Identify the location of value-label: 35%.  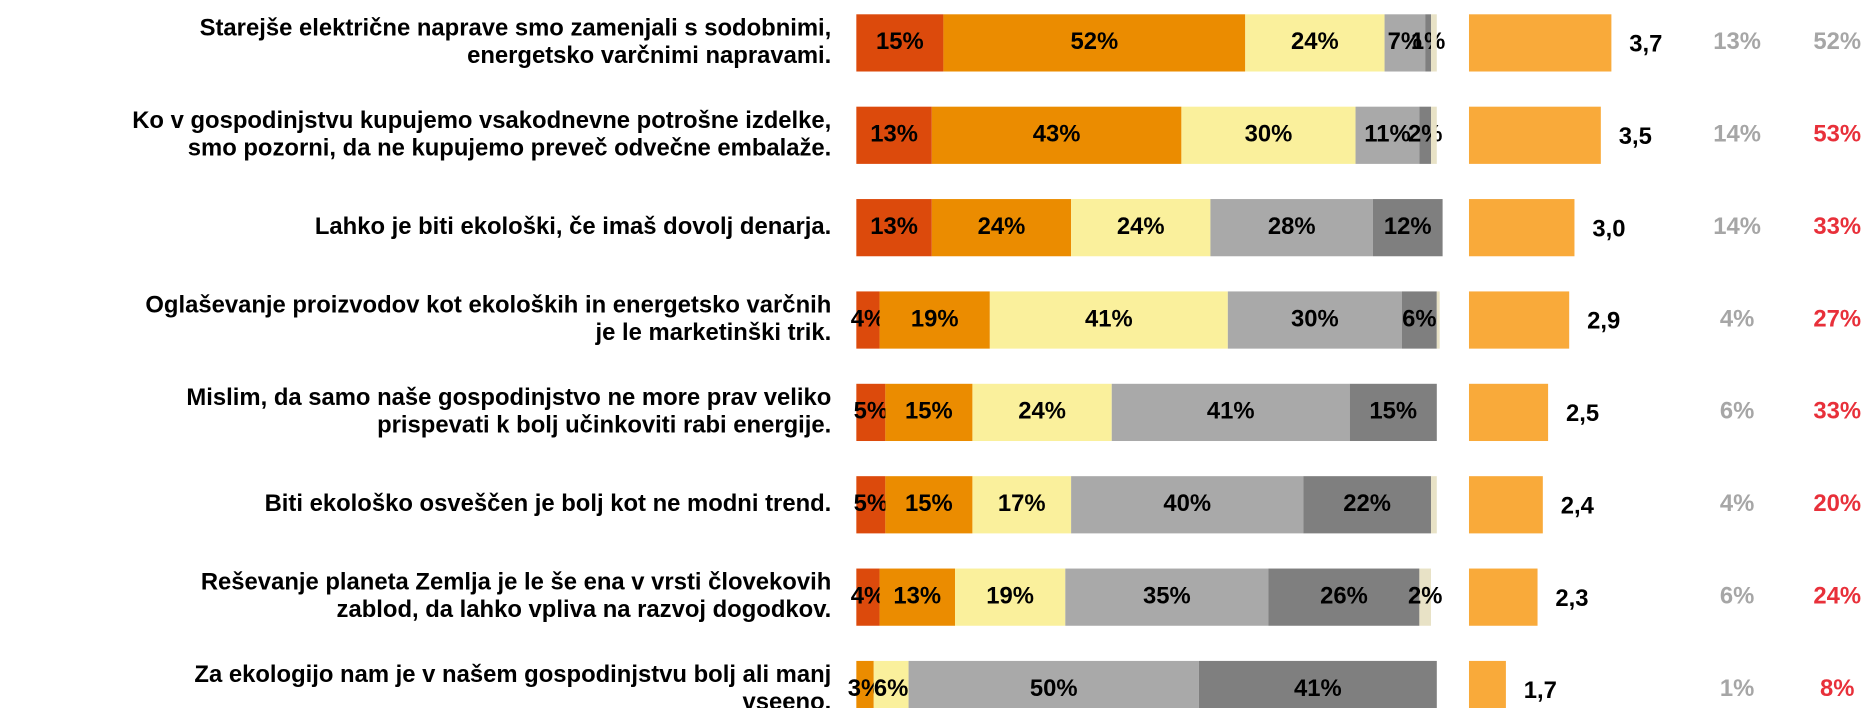
(1167, 595).